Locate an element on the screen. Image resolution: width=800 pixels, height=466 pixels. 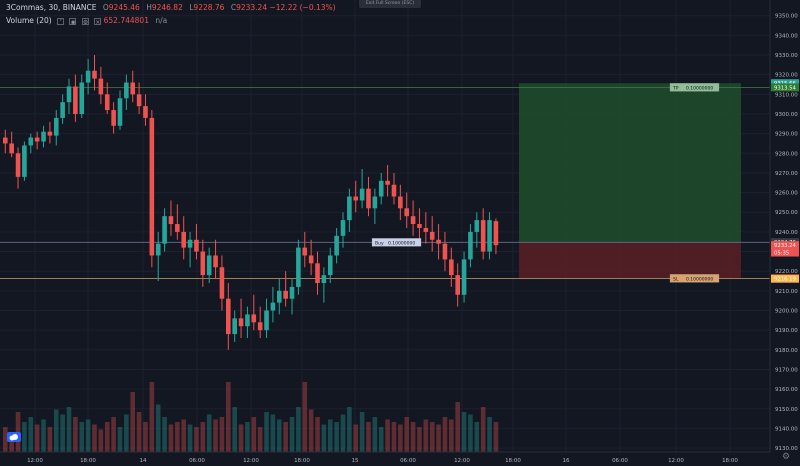
time-axis is located at coordinates (385, 459).